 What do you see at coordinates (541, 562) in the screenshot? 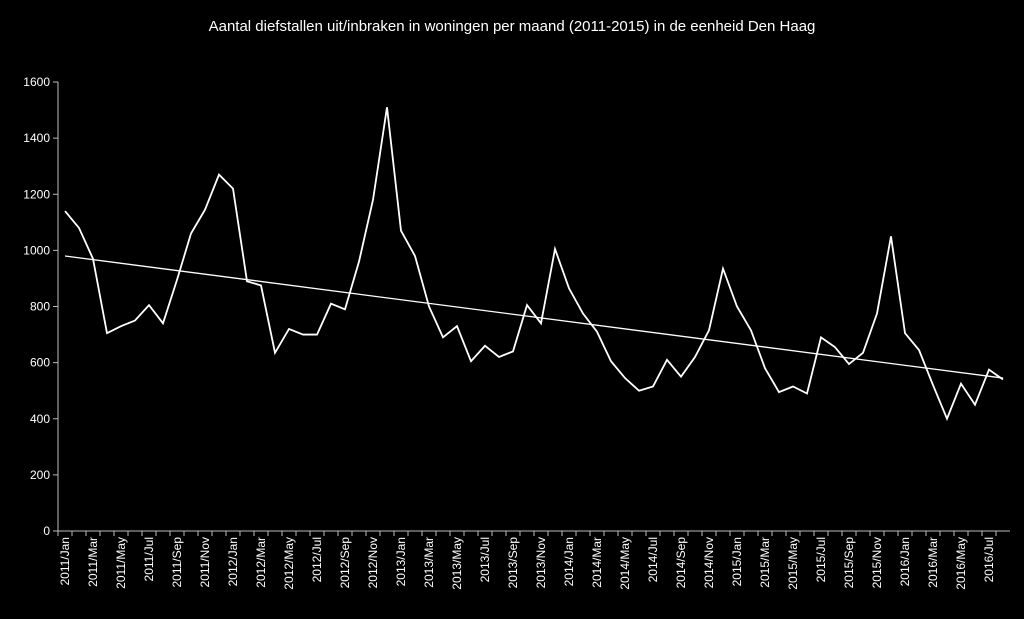
I see `x-tick-label: 2013/Nov` at bounding box center [541, 562].